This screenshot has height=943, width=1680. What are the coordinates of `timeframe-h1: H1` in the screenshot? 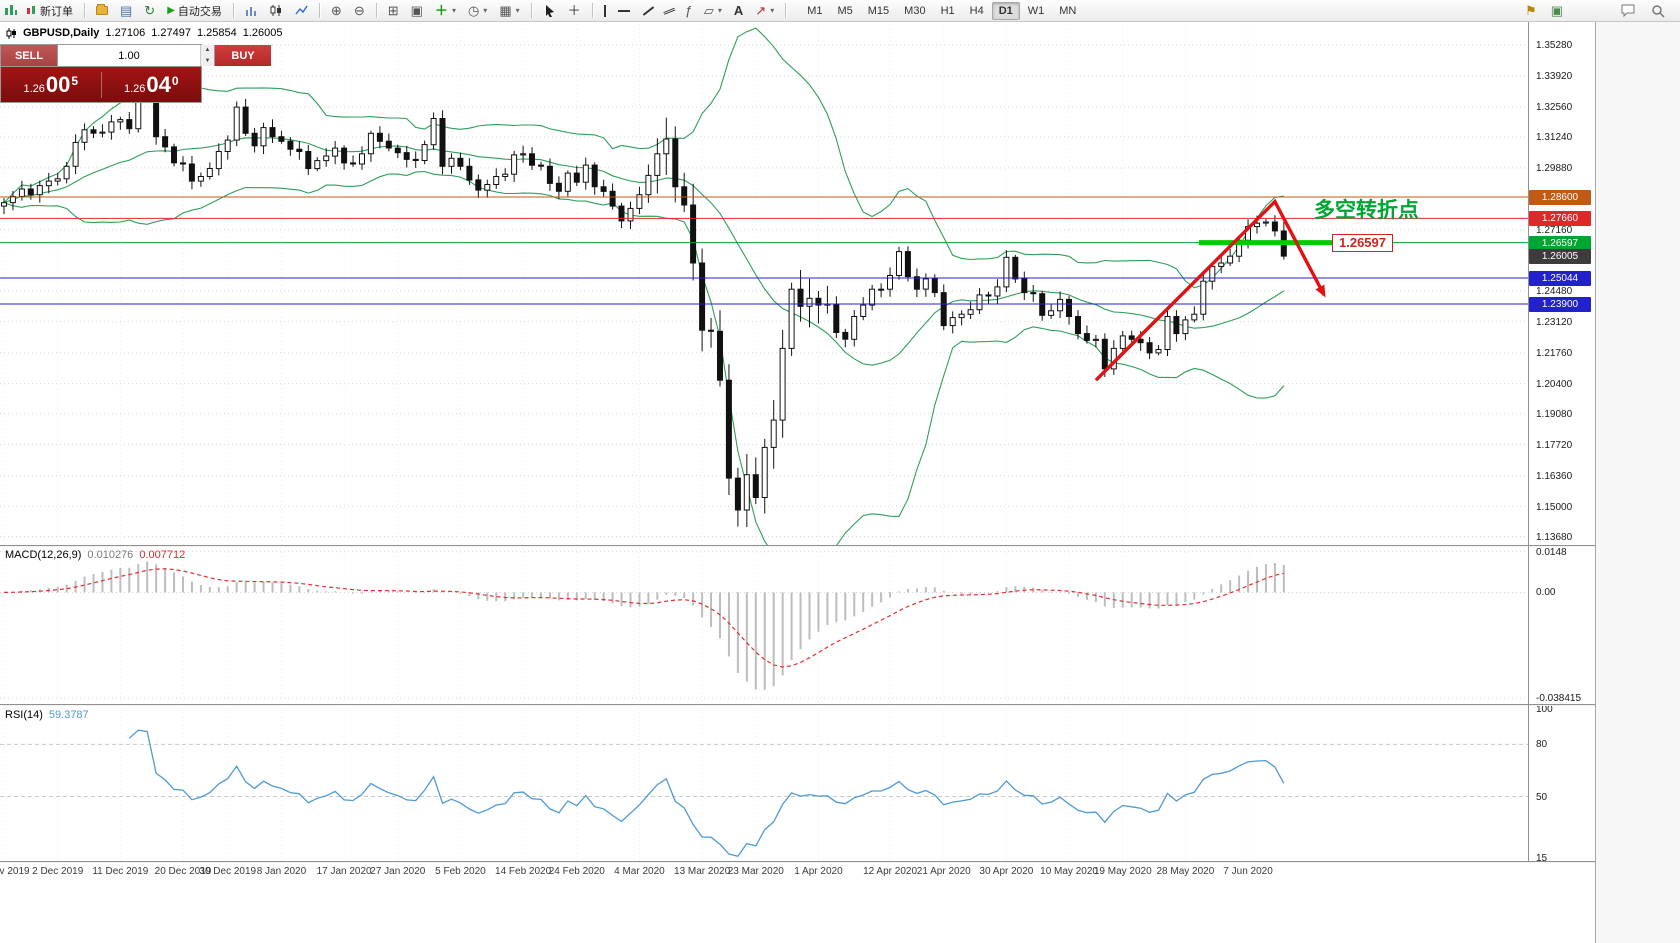 It's located at (948, 11).